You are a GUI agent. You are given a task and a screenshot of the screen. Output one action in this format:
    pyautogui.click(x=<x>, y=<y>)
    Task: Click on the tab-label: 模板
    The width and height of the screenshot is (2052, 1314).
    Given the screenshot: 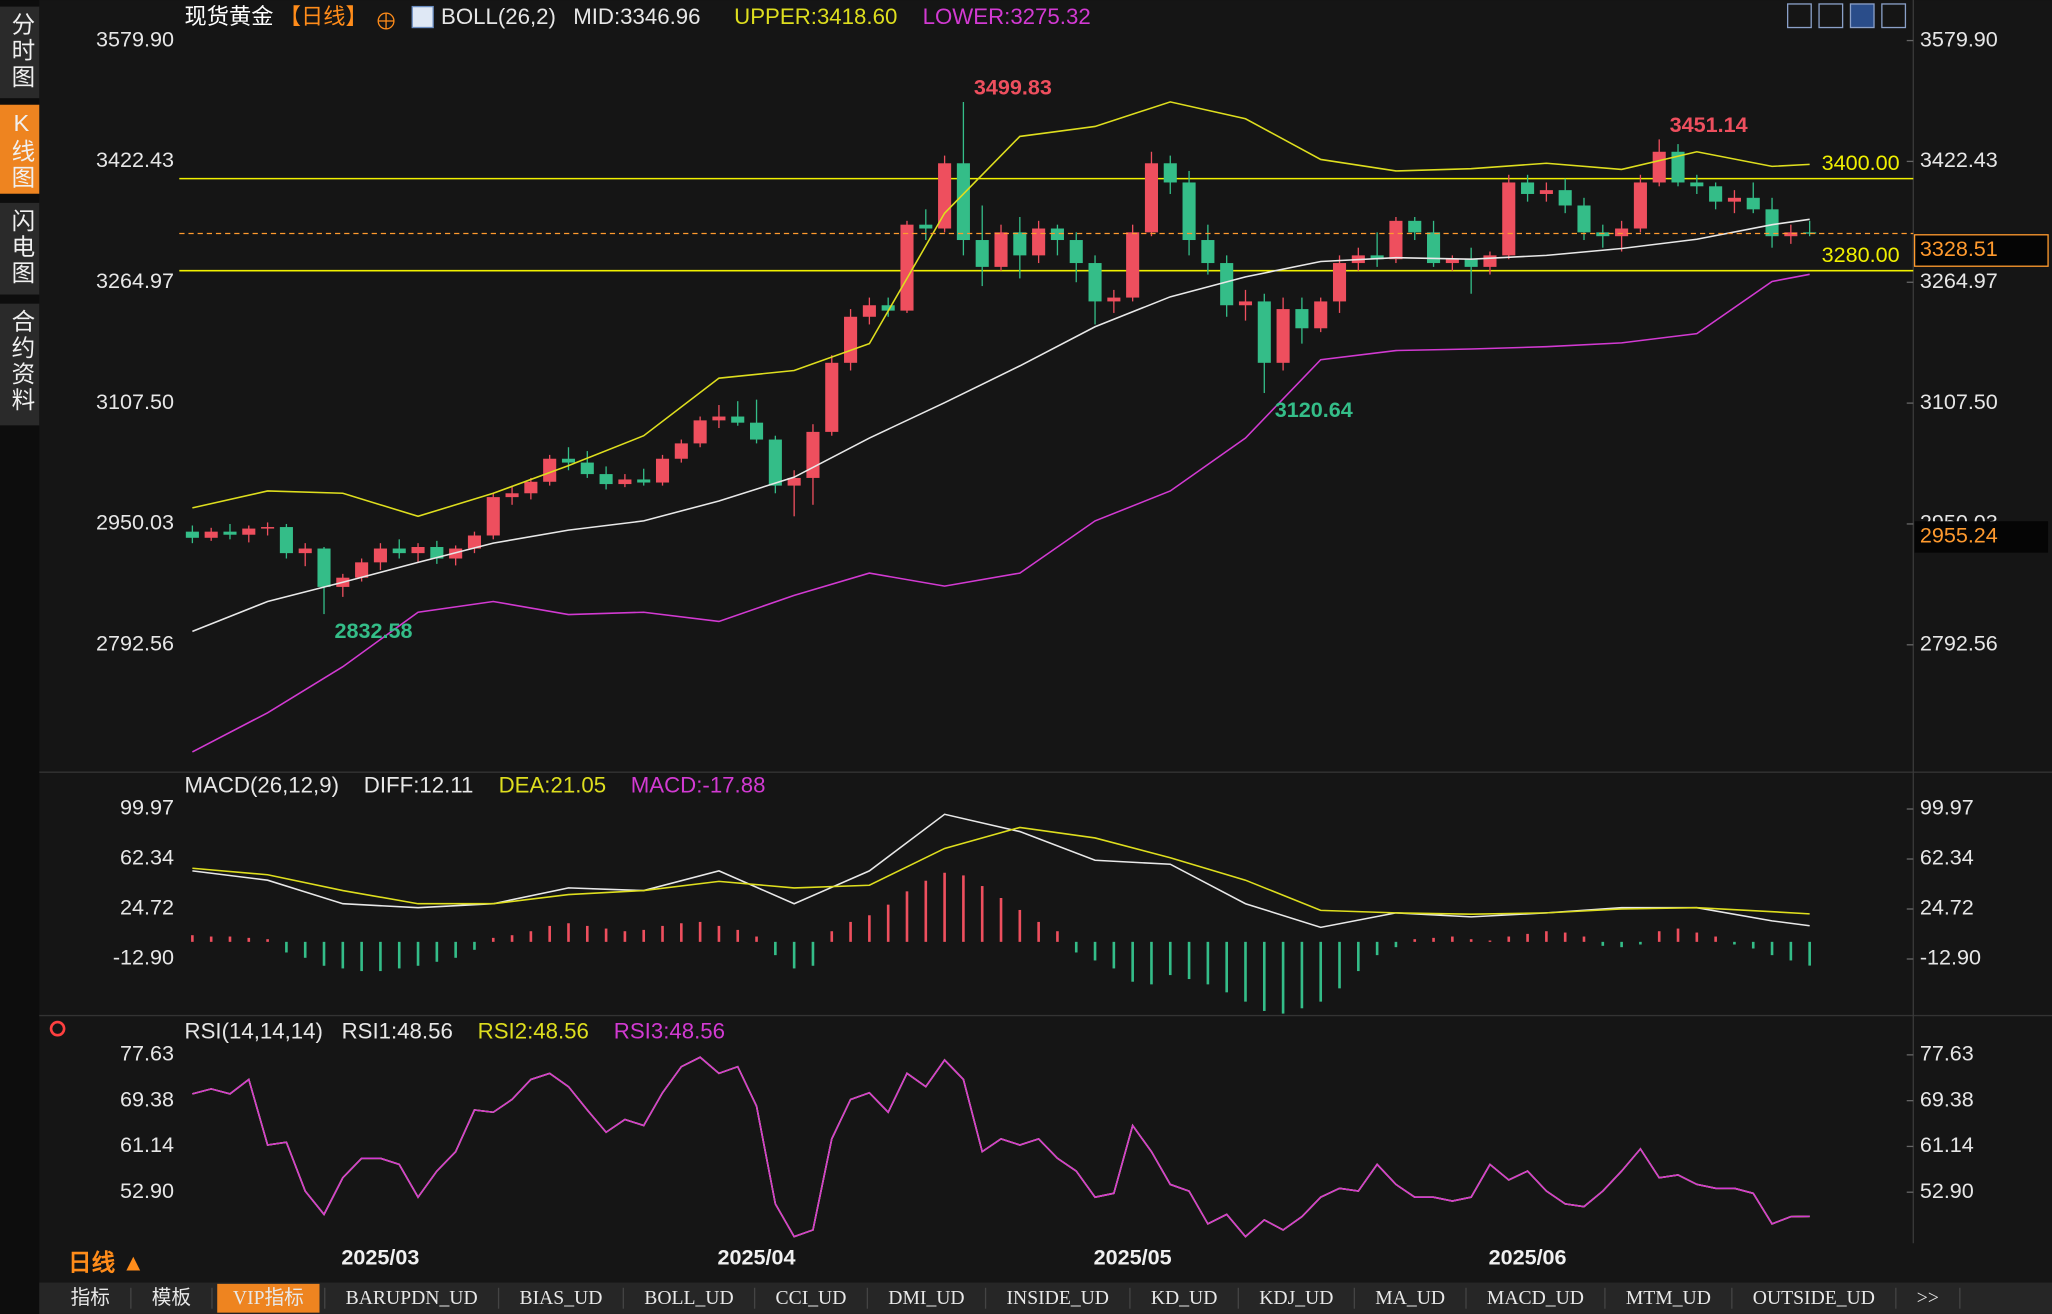 What is the action you would take?
    pyautogui.click(x=171, y=1298)
    